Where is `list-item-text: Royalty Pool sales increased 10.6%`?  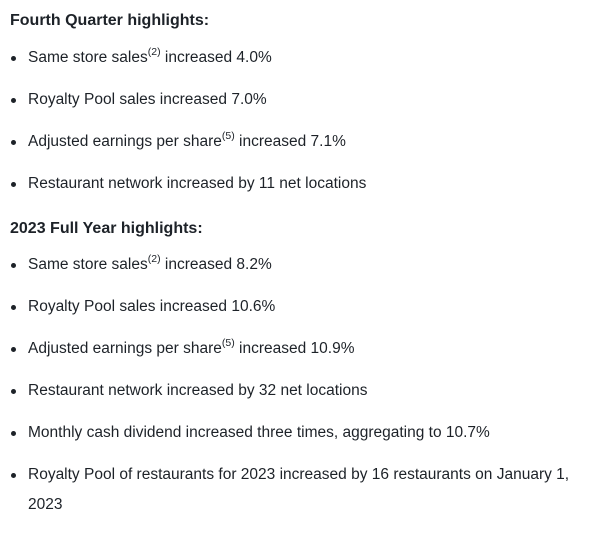 list-item-text: Royalty Pool sales increased 10.6% is located at coordinates (152, 306).